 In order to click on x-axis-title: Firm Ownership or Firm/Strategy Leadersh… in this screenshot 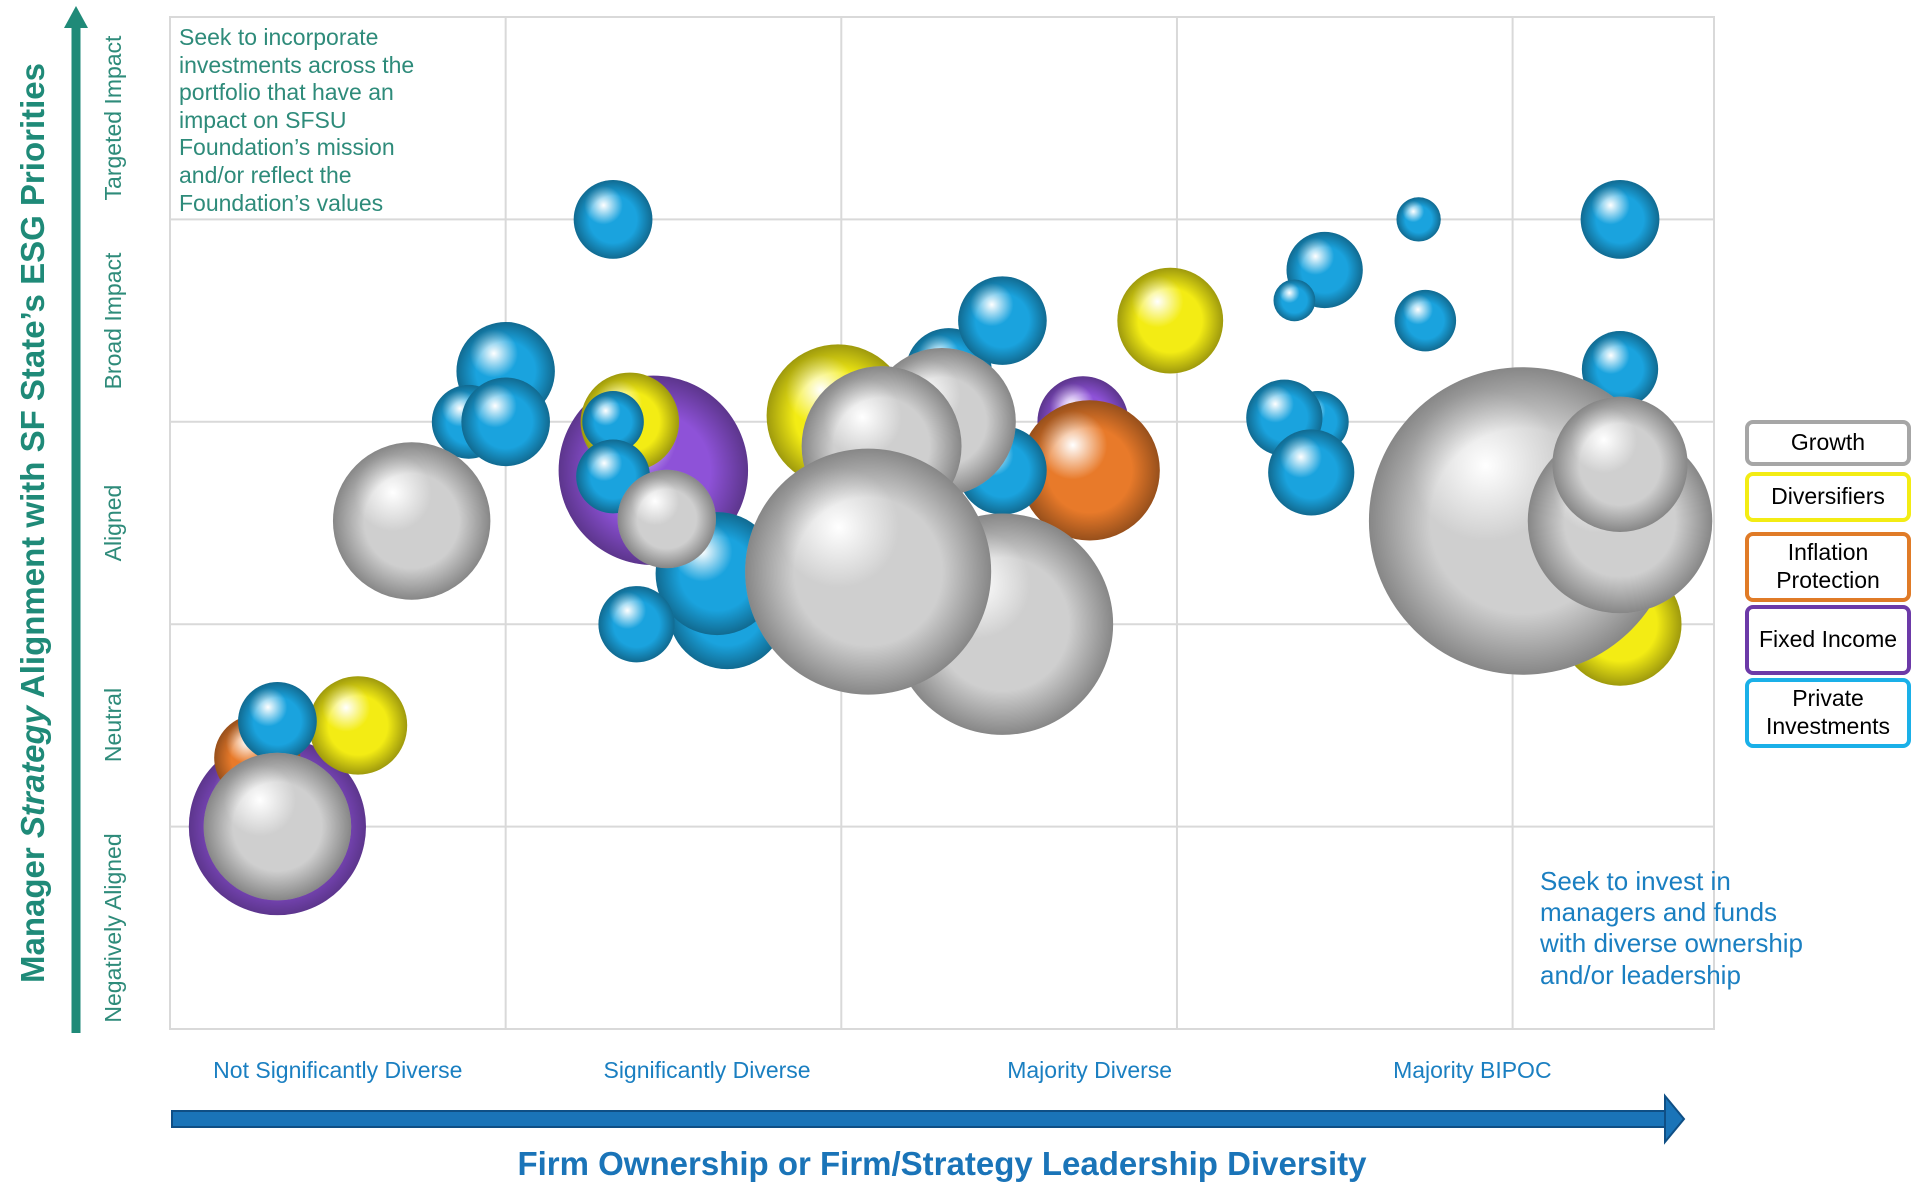, I will do `click(942, 1163)`.